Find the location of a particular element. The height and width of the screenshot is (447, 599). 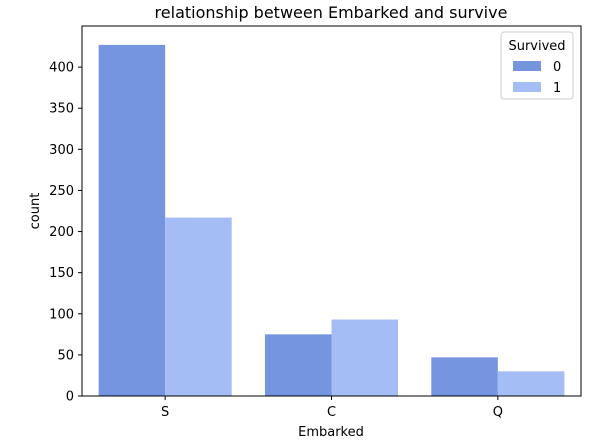

x-tick-label: C is located at coordinates (331, 412).